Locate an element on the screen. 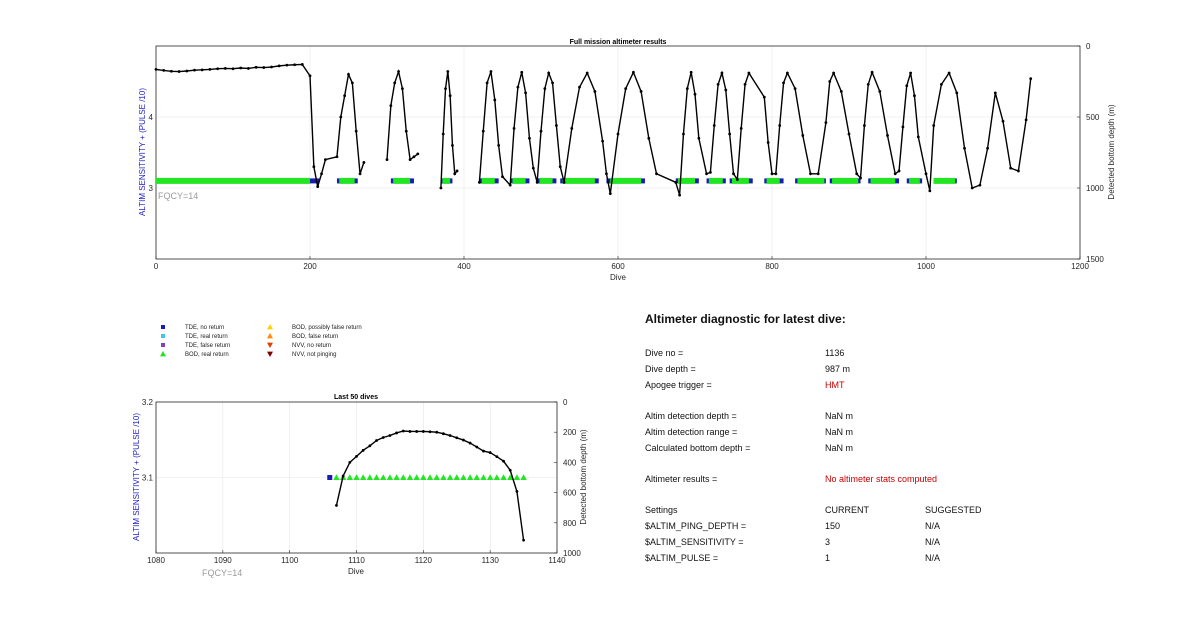  diag-row-dive-no: Dive no = 1136 is located at coordinates (915, 356).